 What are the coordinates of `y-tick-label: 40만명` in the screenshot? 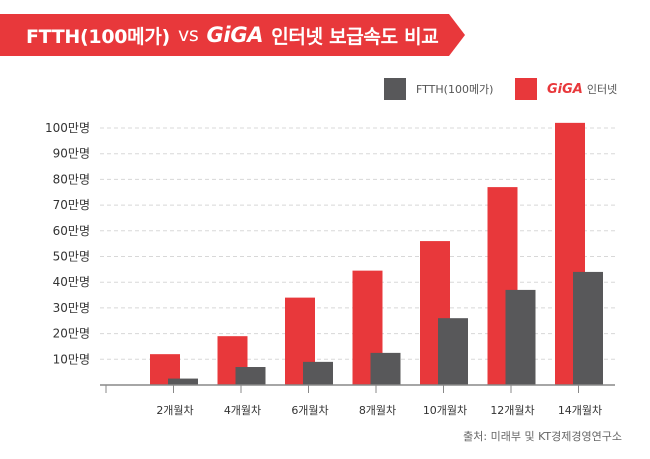 It's located at (71, 282).